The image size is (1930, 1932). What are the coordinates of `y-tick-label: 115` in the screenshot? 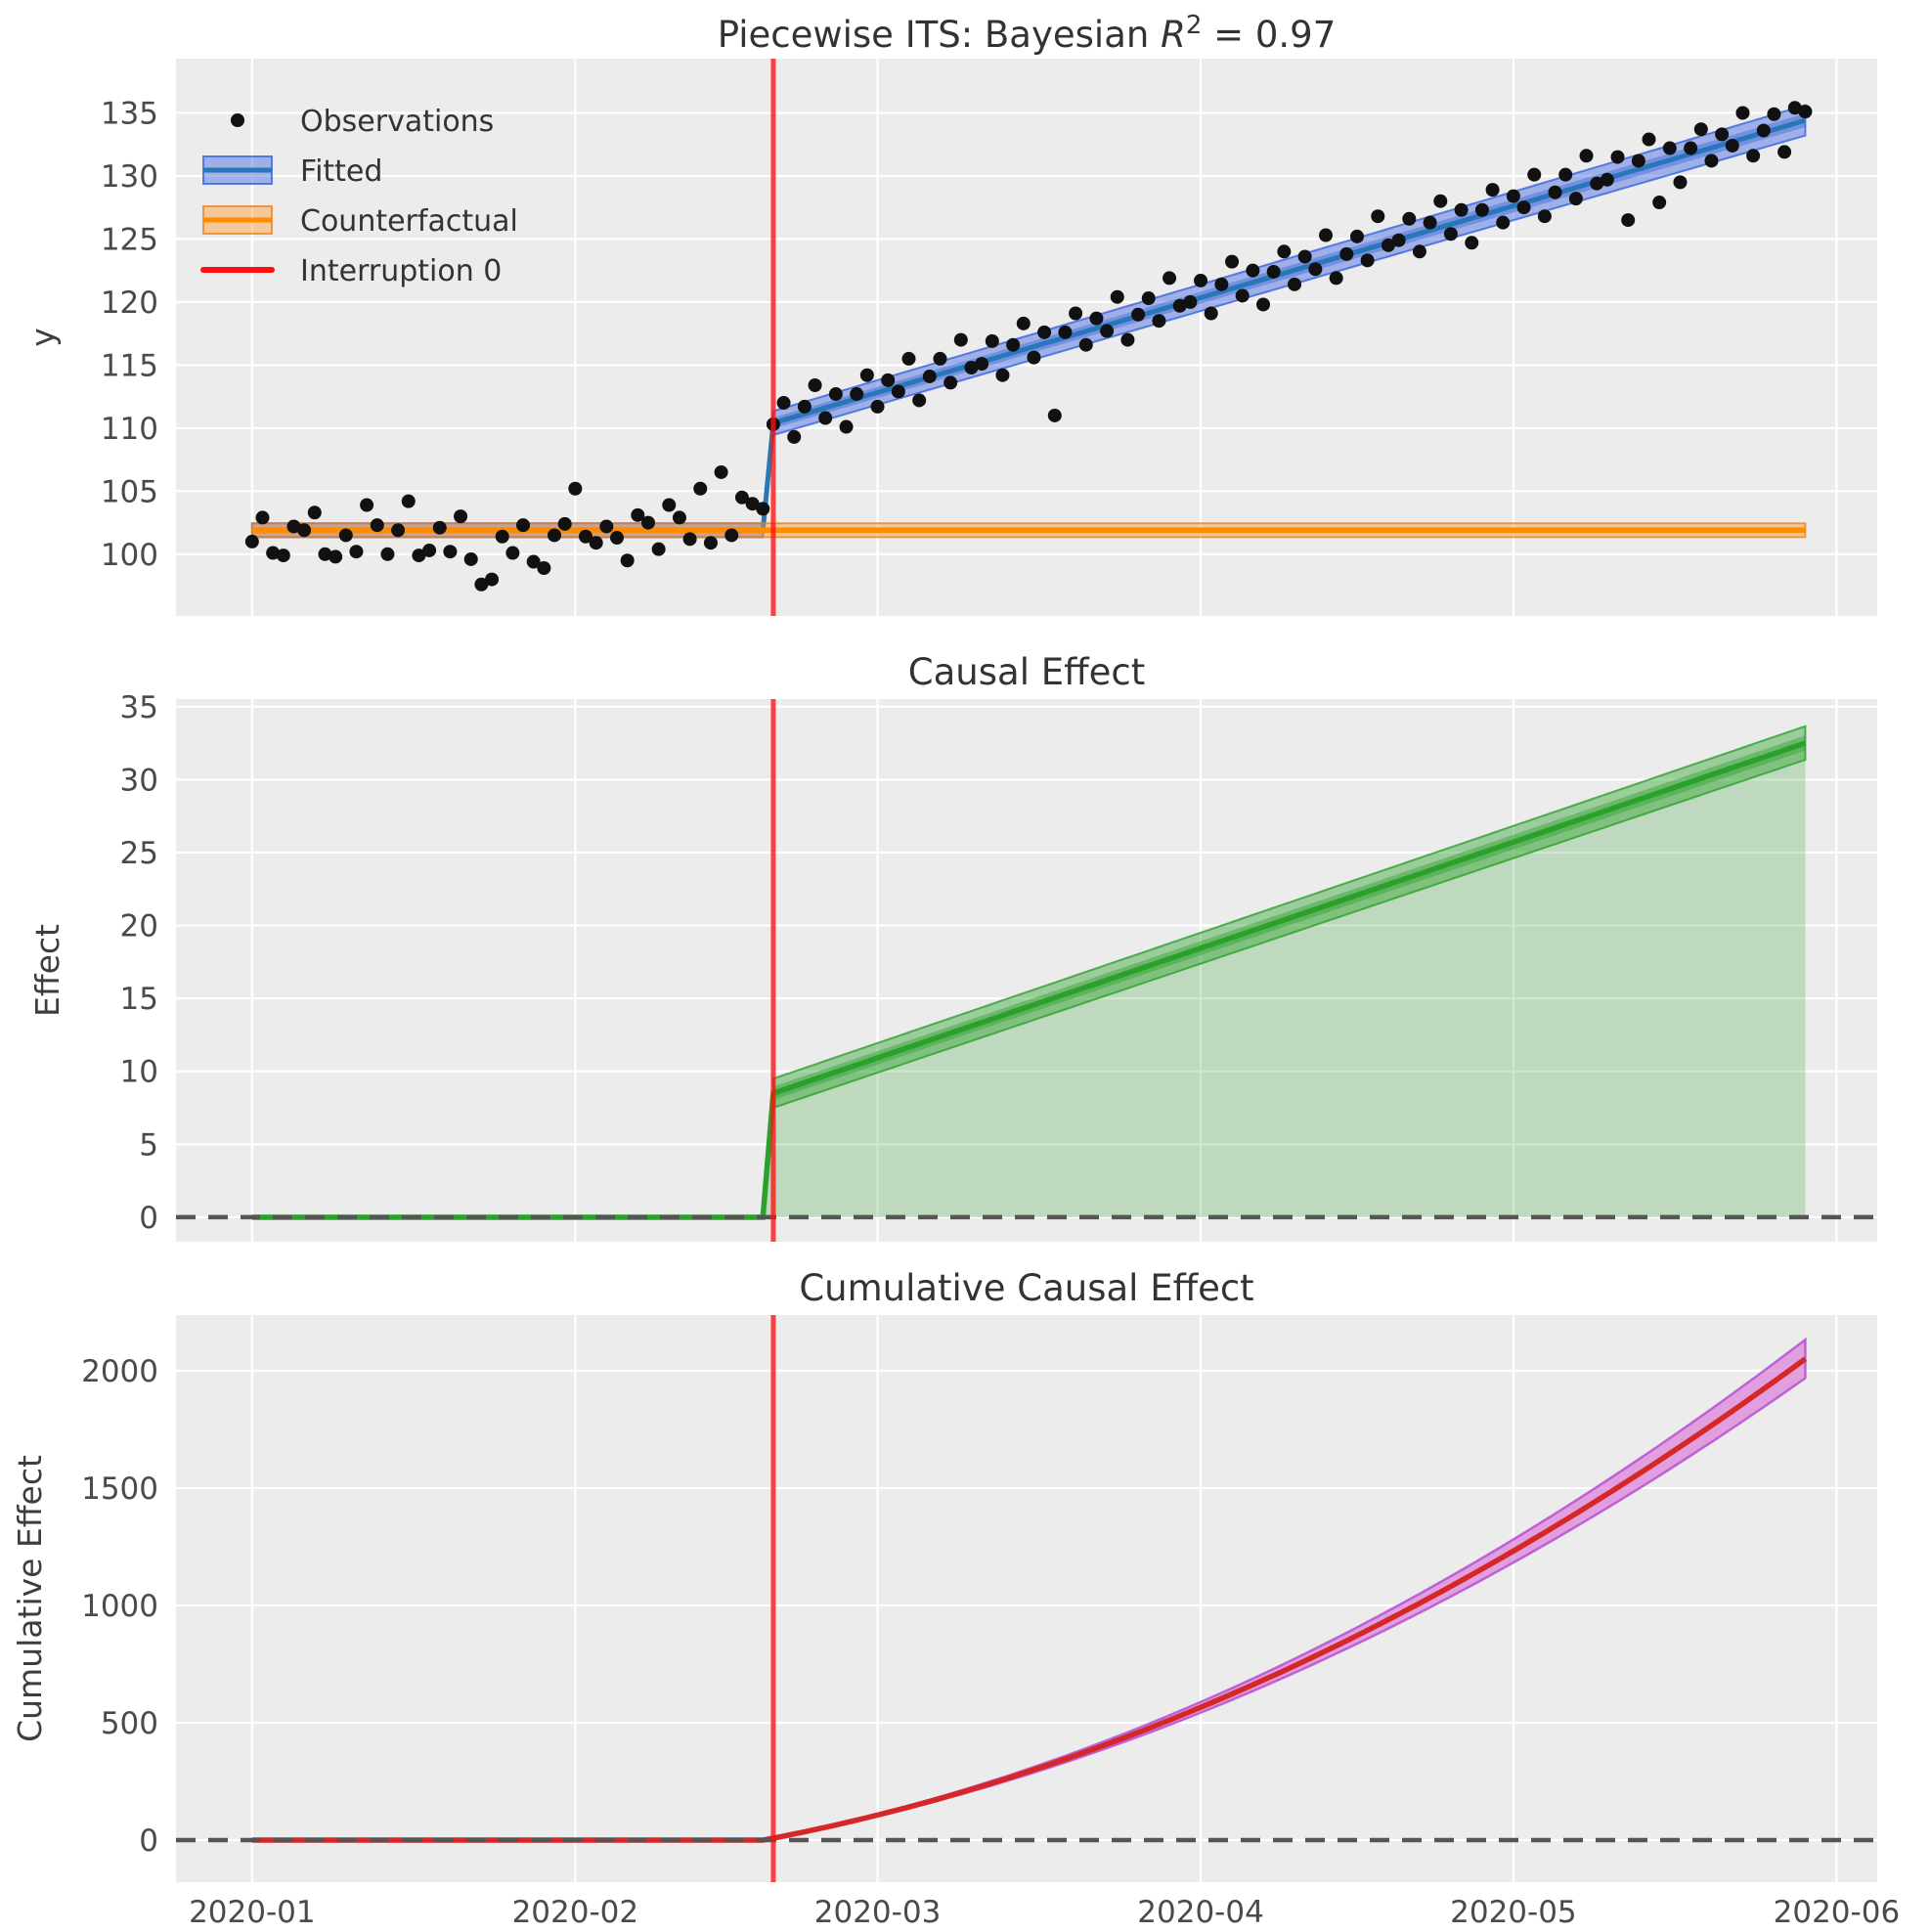 It's located at (129, 365).